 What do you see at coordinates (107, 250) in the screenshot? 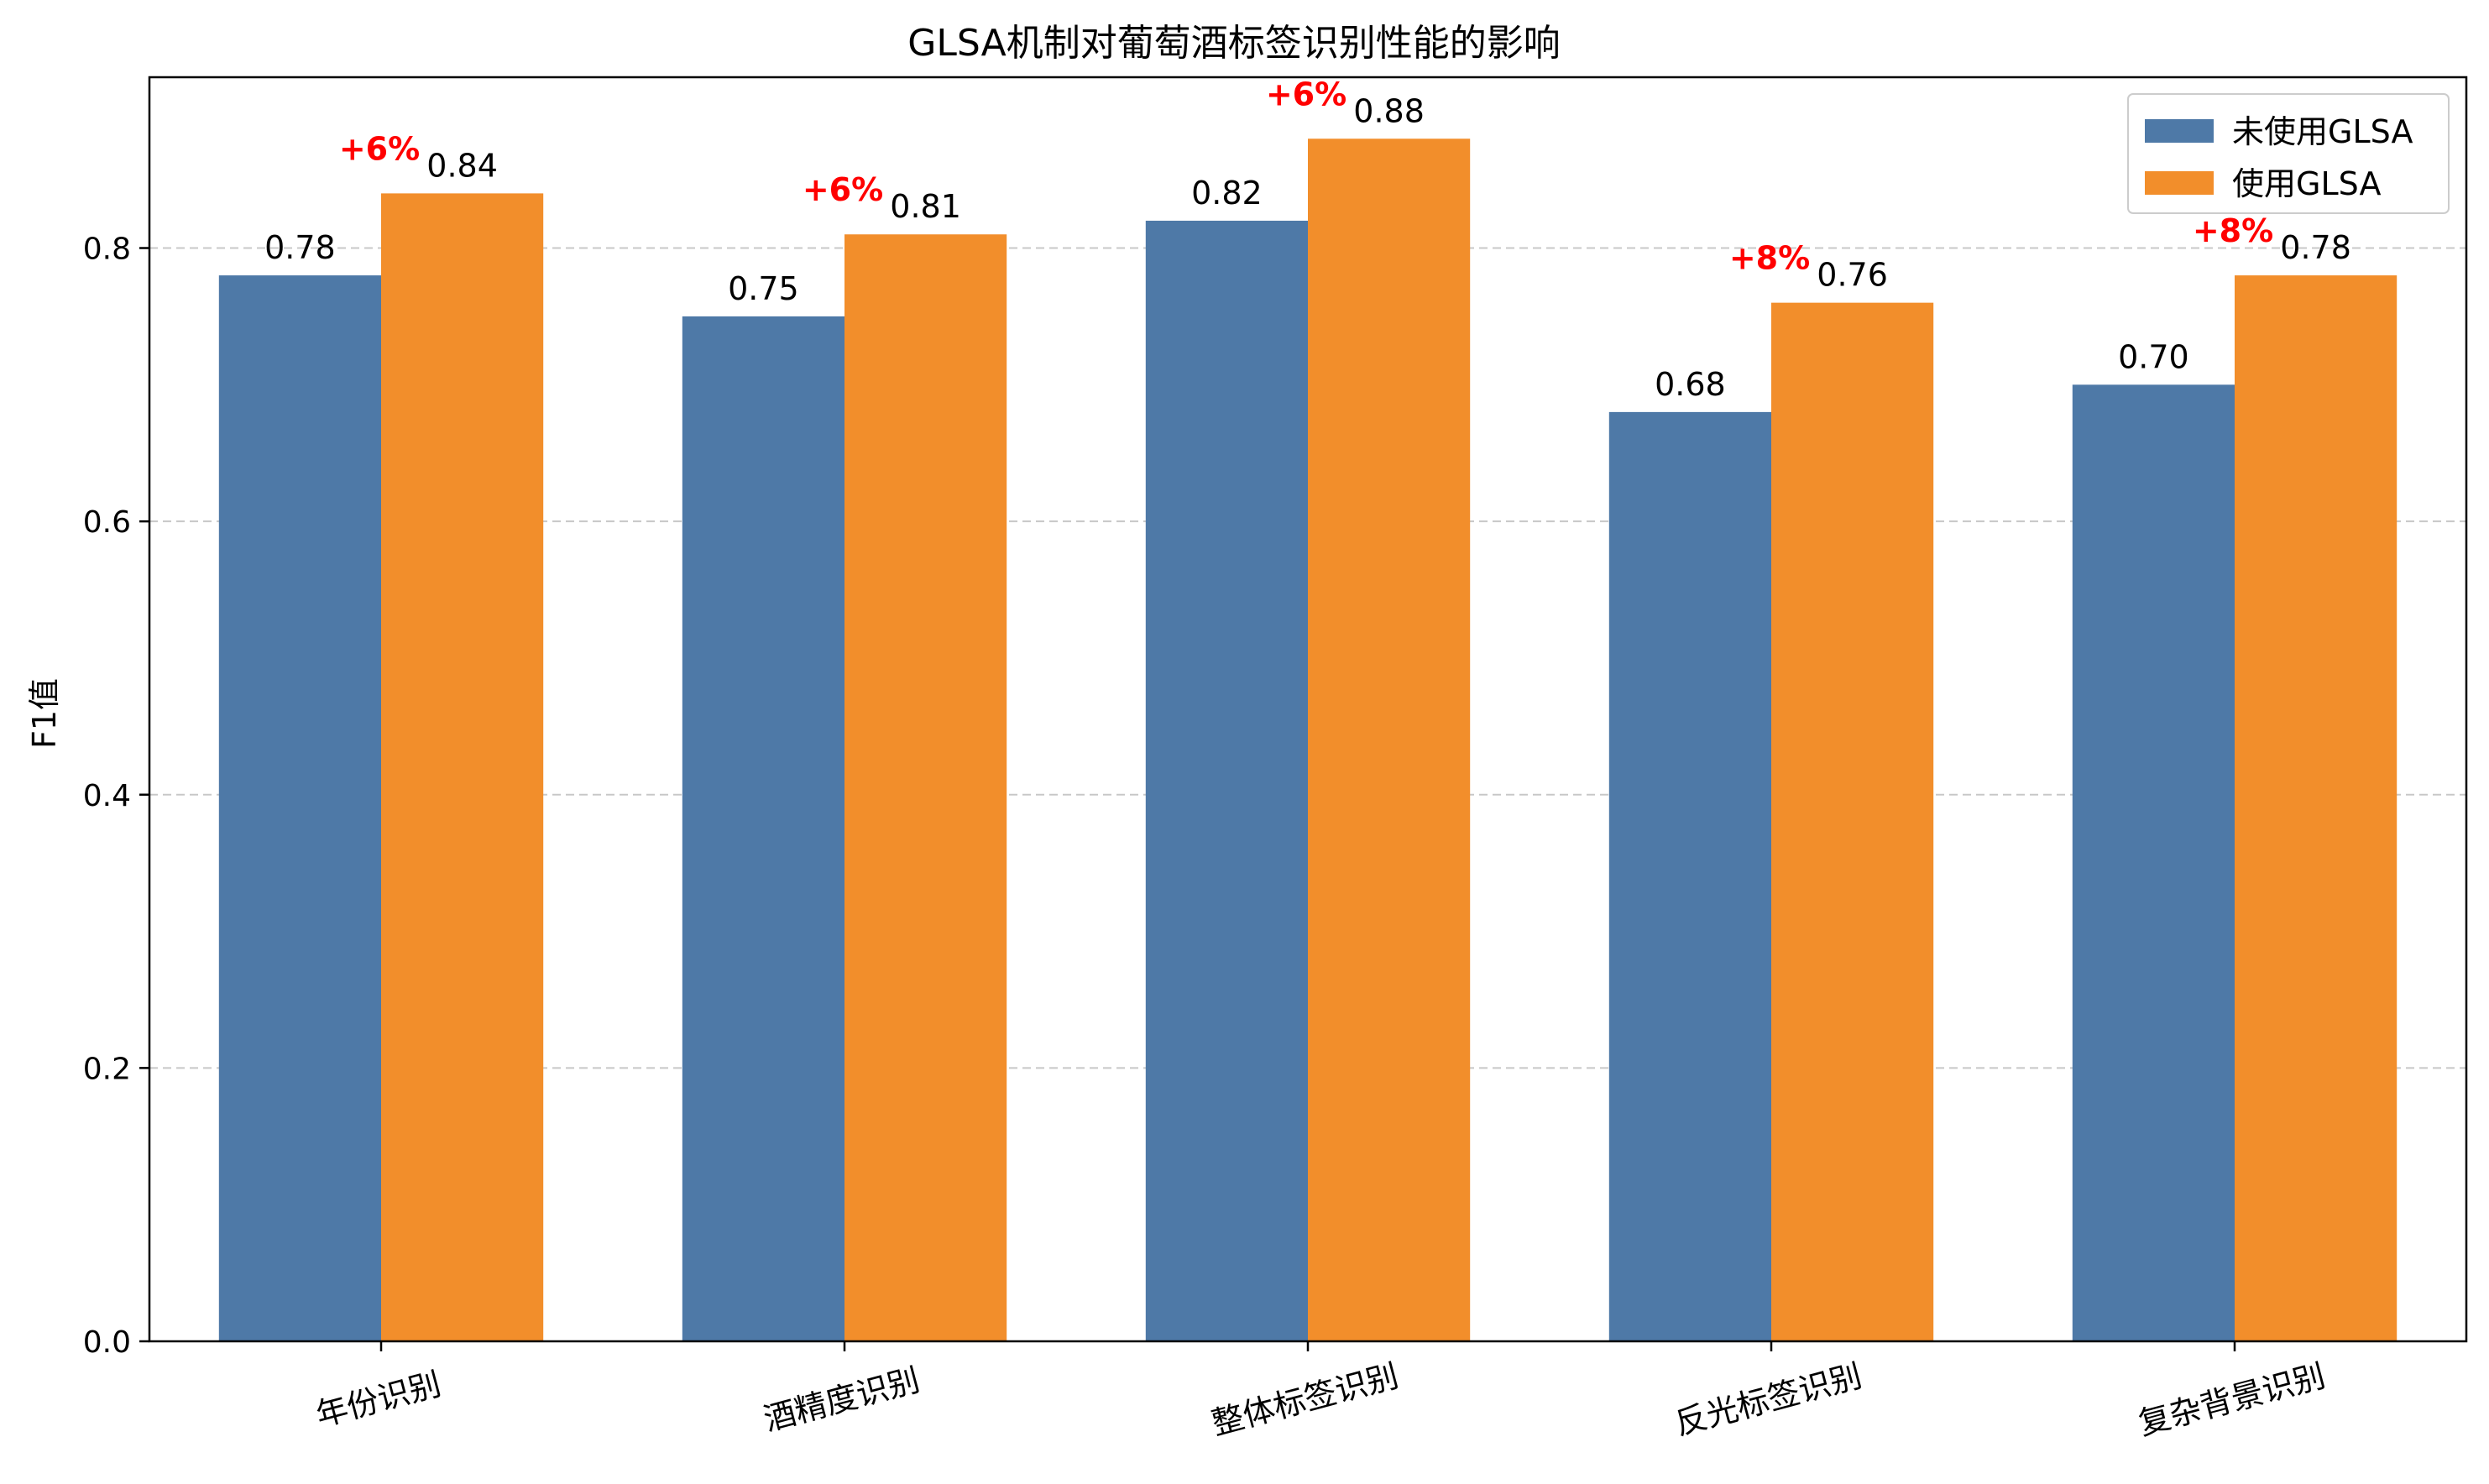
I see `y-tick-label: 0.8` at bounding box center [107, 250].